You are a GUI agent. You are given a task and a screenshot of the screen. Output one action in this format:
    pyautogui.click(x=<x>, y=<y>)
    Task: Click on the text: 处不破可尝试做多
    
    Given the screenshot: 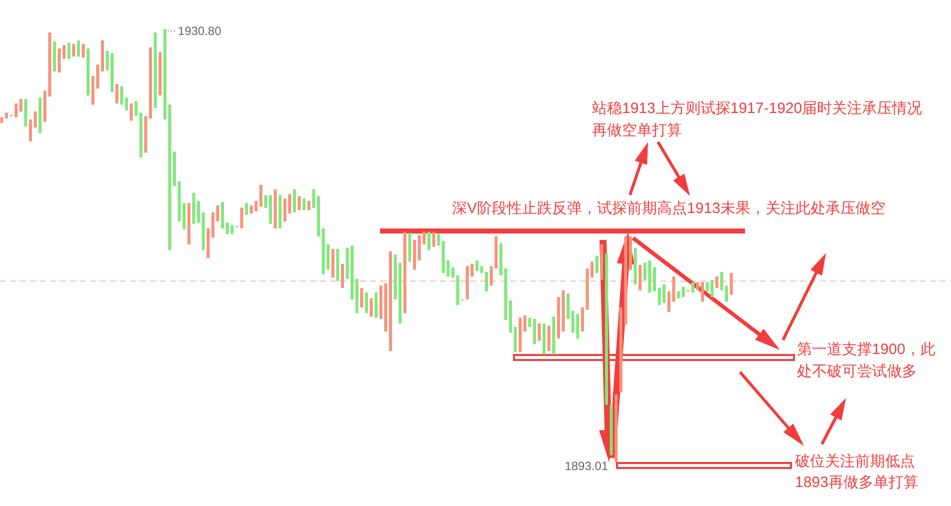 What is the action you would take?
    pyautogui.click(x=857, y=371)
    